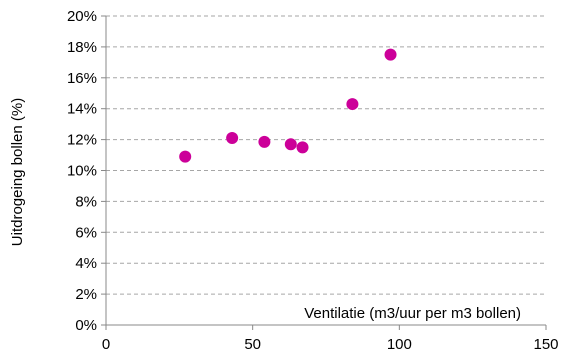 The width and height of the screenshot is (565, 354). What do you see at coordinates (86, 232) in the screenshot?
I see `y-tick-label: 6%` at bounding box center [86, 232].